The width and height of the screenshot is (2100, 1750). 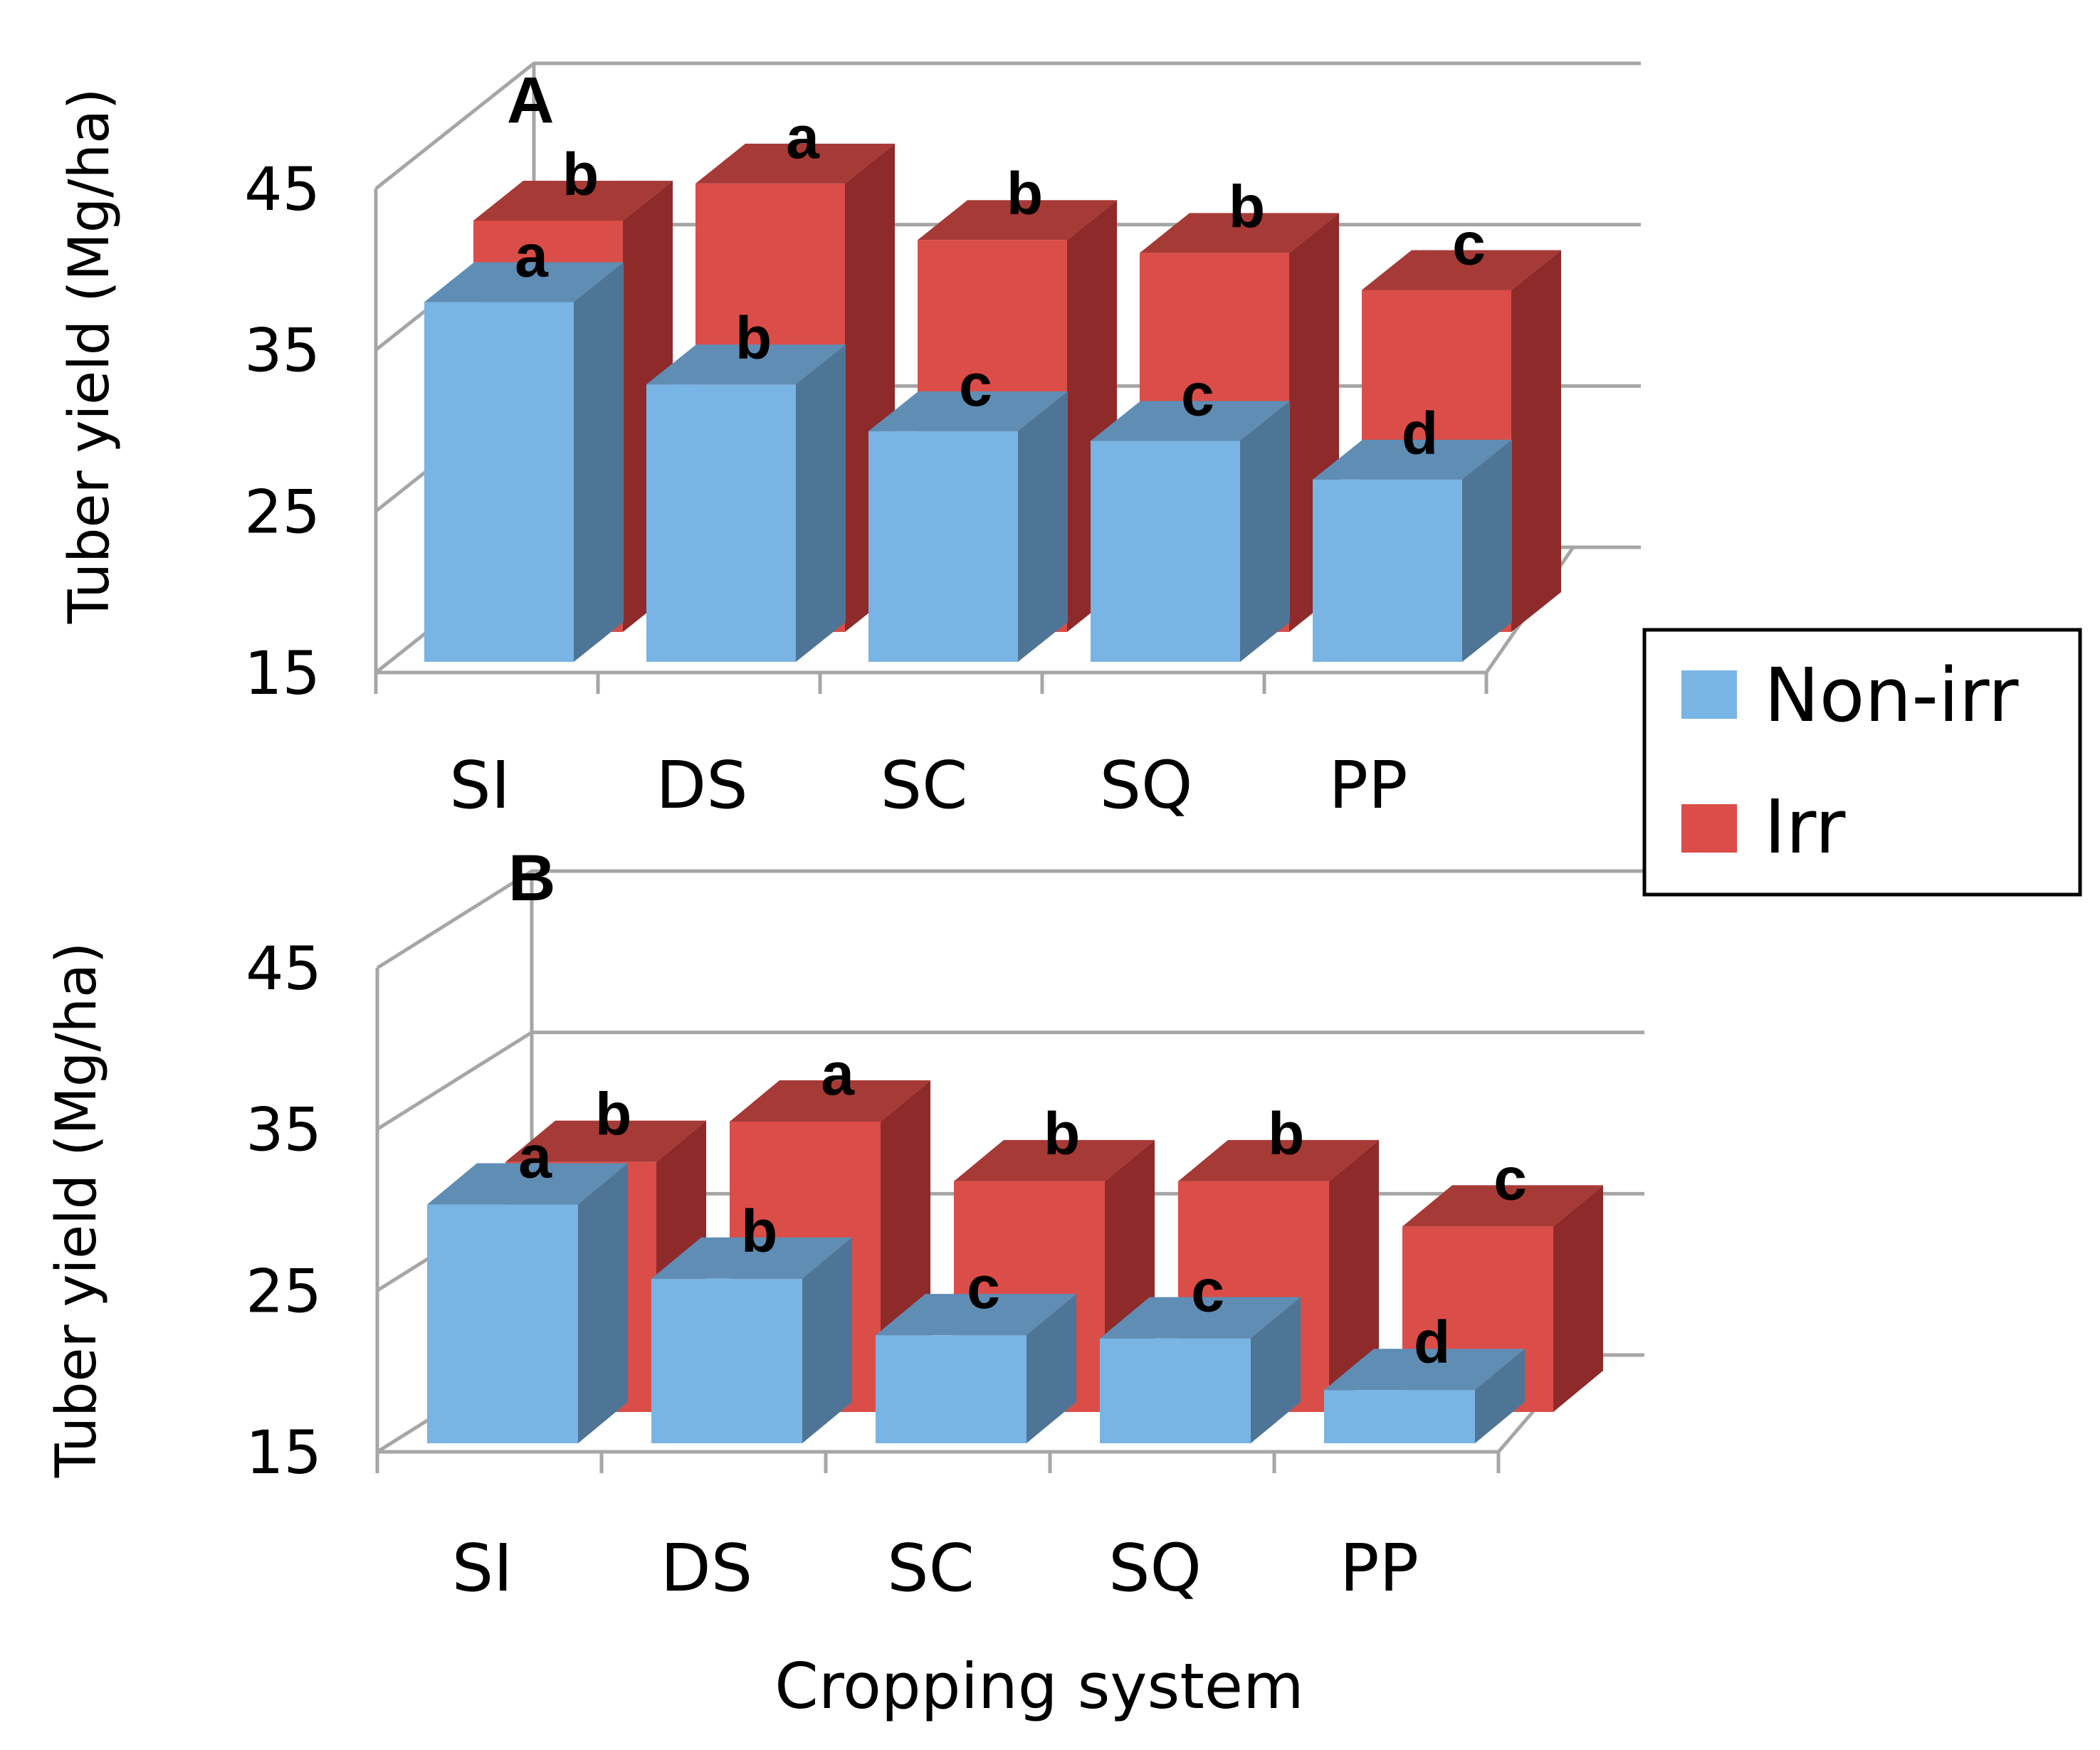 I want to click on bar-nonirr-pp, so click(x=1424, y=1396).